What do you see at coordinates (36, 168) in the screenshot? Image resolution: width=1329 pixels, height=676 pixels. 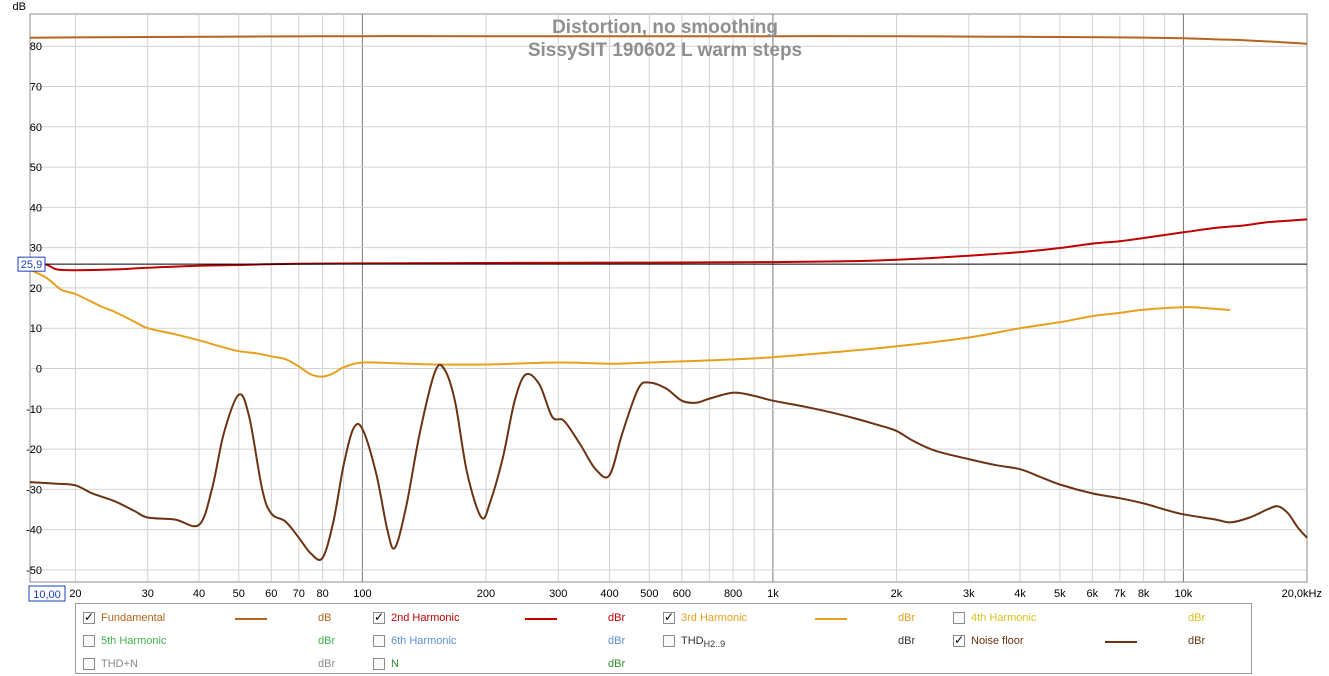 I see `y-tick-label: 50` at bounding box center [36, 168].